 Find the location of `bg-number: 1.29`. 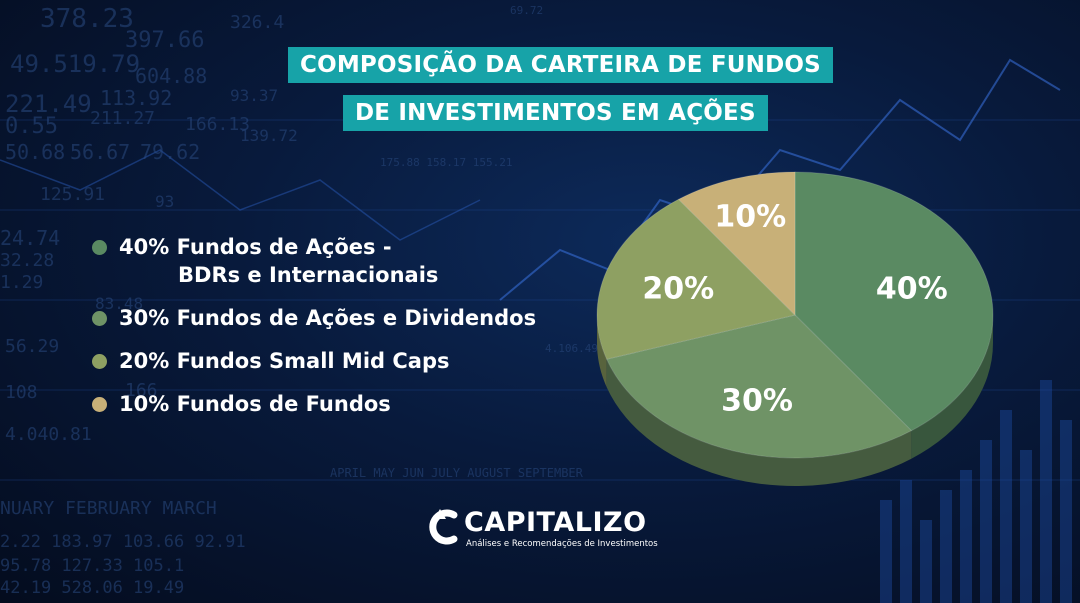

bg-number: 1.29 is located at coordinates (22, 282).